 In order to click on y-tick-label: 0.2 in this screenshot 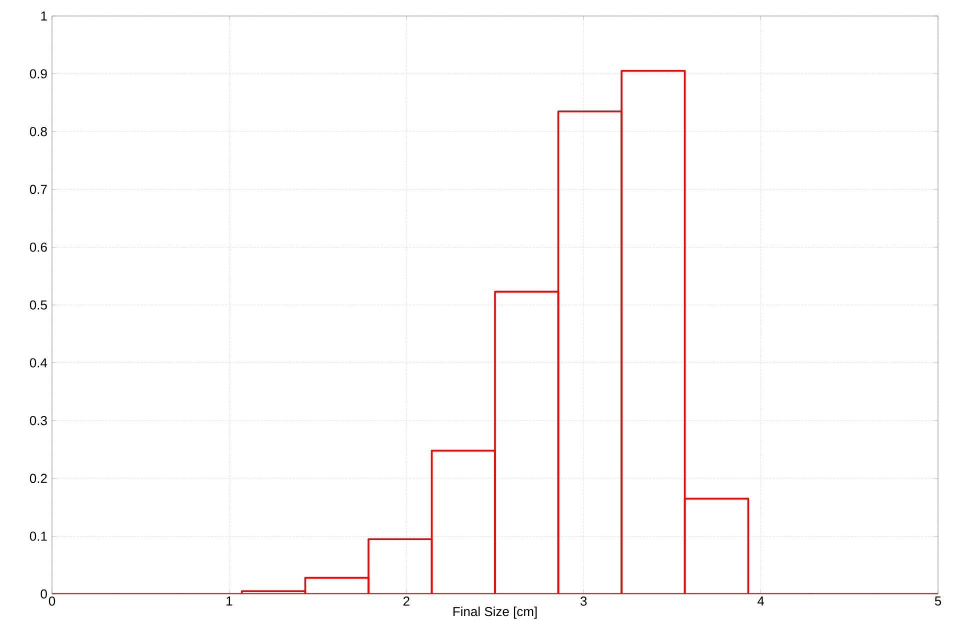, I will do `click(38, 478)`.